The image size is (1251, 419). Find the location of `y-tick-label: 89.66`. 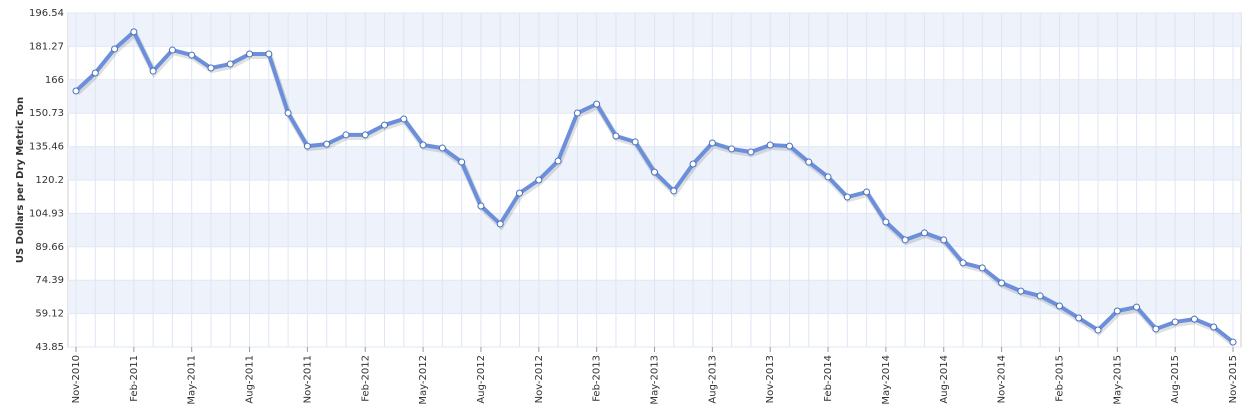

y-tick-label: 89.66 is located at coordinates (49, 247).